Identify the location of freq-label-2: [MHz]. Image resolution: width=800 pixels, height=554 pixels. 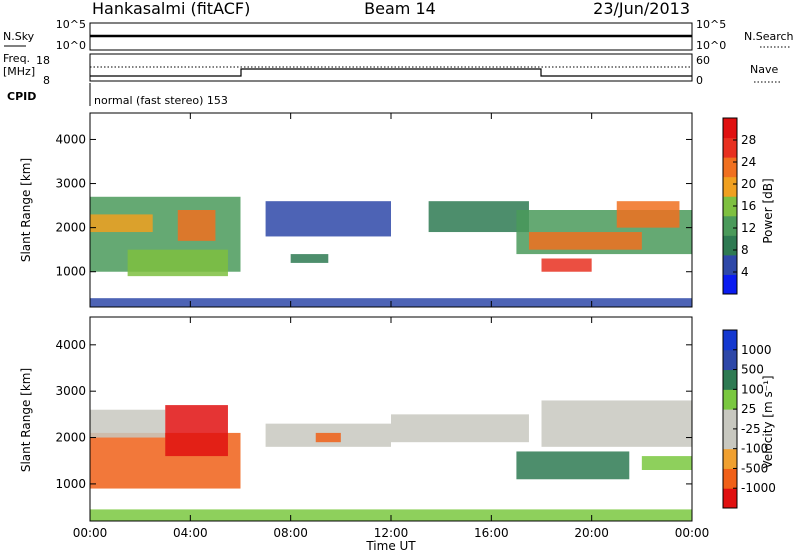
(19, 71).